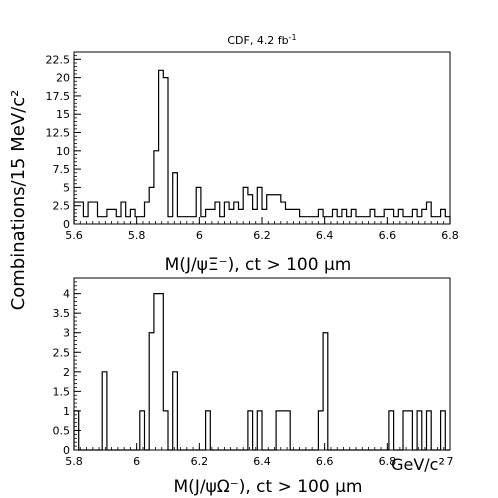 This screenshot has width=498, height=498. Describe the element at coordinates (258, 265) in the screenshot. I see `top-x-axis-title: M(J/ψΞ⁻), ct > 100 μm` at that location.